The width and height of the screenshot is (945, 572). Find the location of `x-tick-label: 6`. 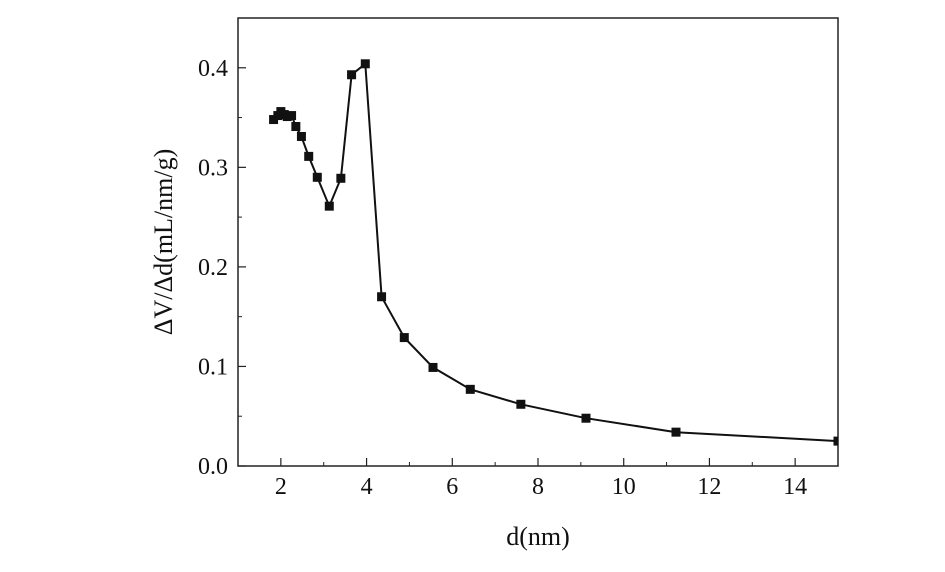

x-tick-label: 6 is located at coordinates (452, 487).